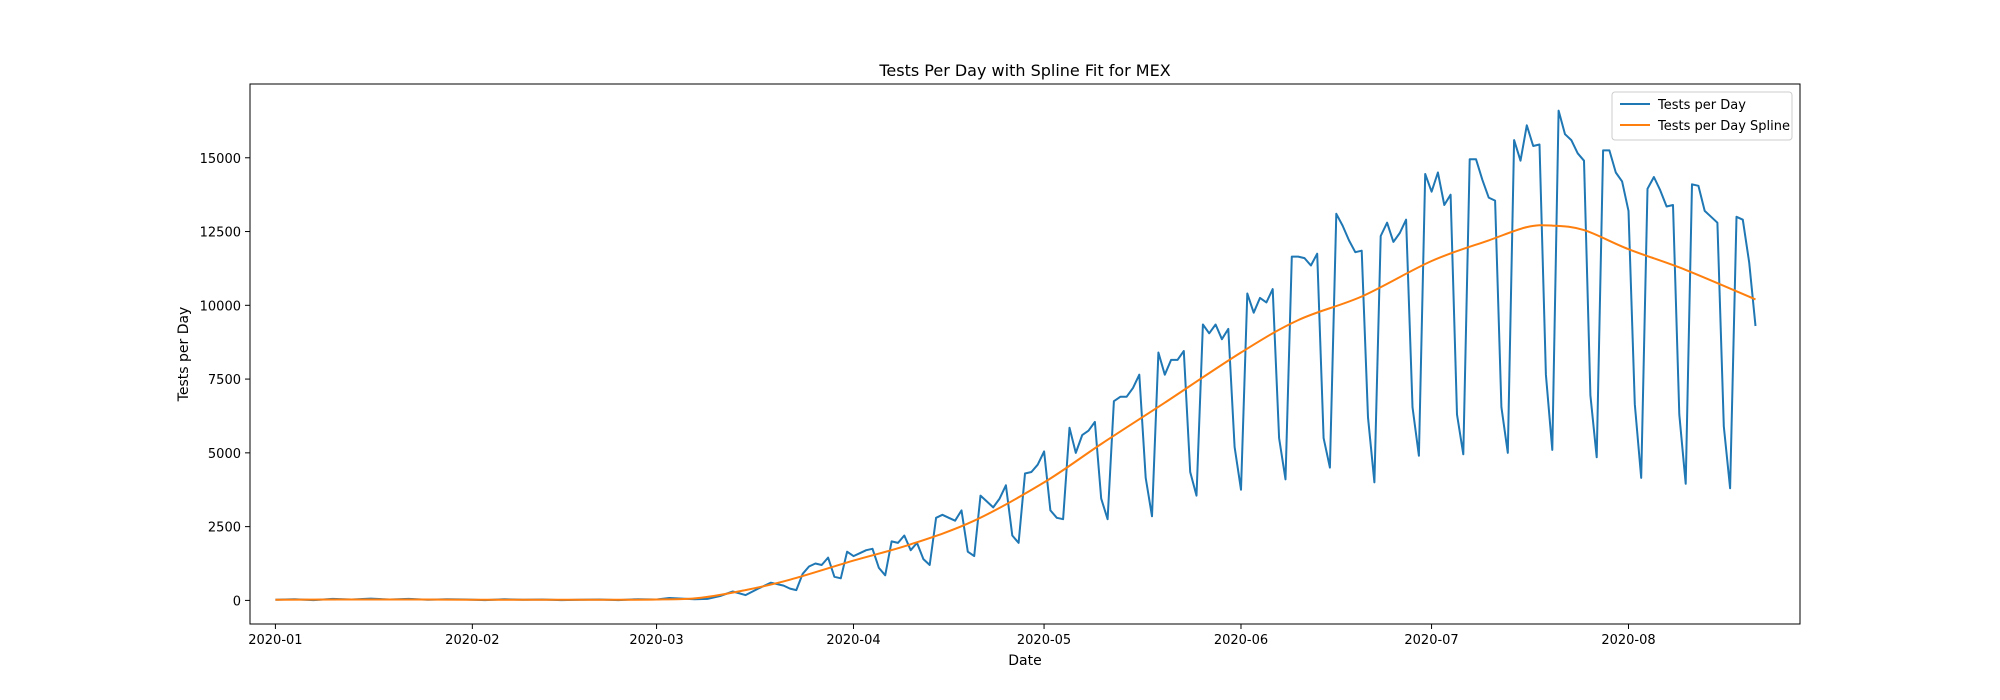  Describe the element at coordinates (1723, 126) in the screenshot. I see `legend-label: Tests per Day Spline` at that location.